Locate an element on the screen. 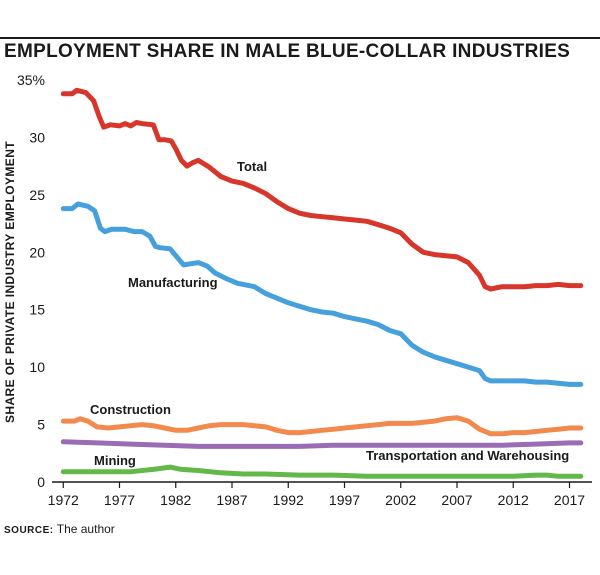  source-text: The author is located at coordinates (85, 529).